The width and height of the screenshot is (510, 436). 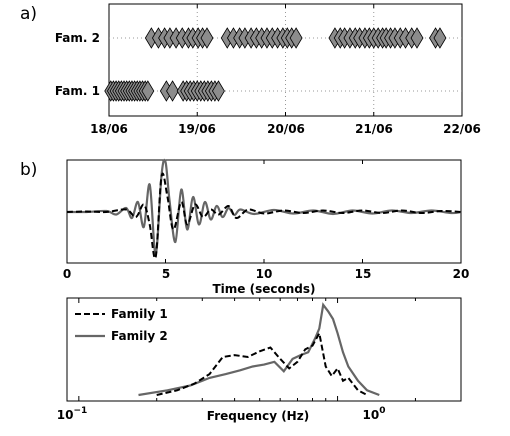 I want to click on panel-a-xtick: 18/06, so click(x=109, y=129).